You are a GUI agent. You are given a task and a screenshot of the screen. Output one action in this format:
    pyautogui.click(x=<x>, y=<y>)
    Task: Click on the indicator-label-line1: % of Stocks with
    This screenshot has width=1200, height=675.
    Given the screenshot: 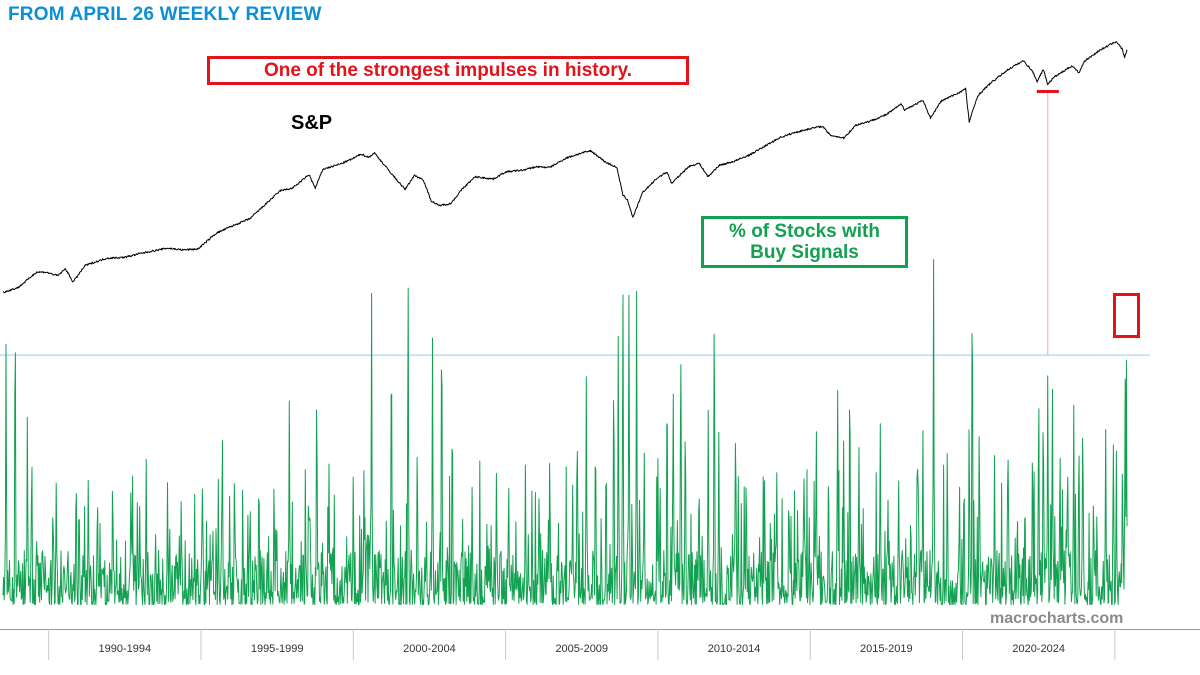 What is the action you would take?
    pyautogui.click(x=804, y=231)
    